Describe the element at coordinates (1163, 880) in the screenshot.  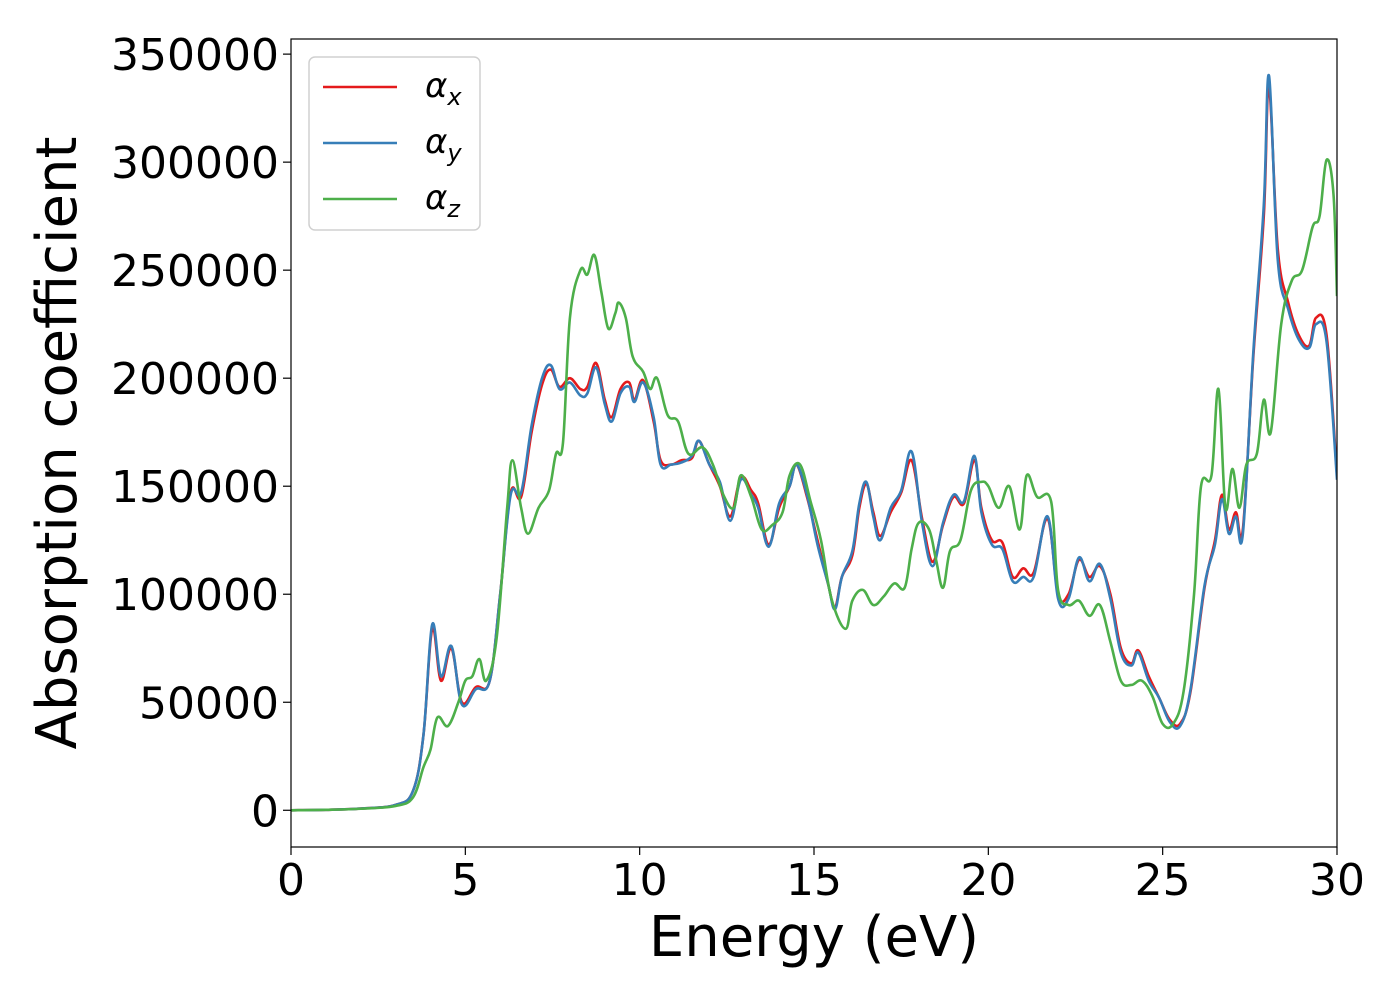
I see `x-tick-label: 25` at that location.